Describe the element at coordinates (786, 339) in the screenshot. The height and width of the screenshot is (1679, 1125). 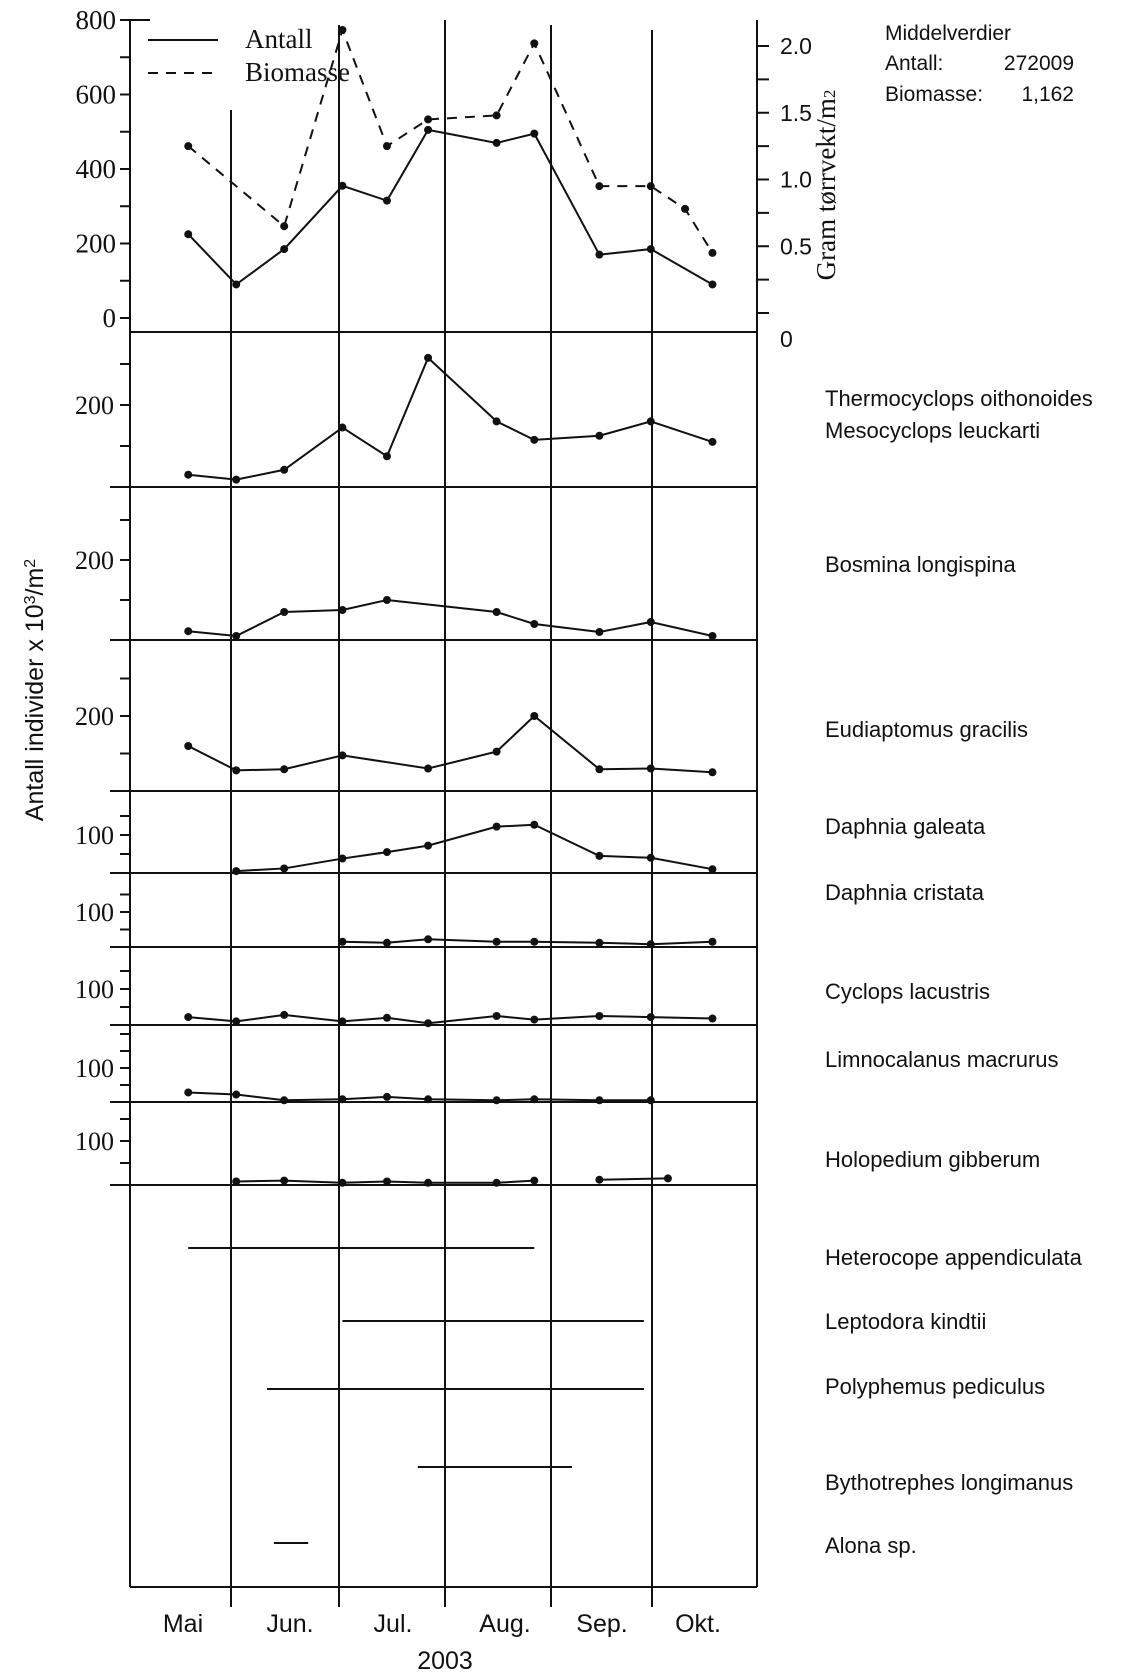
I see `right-tick-label: 0` at that location.